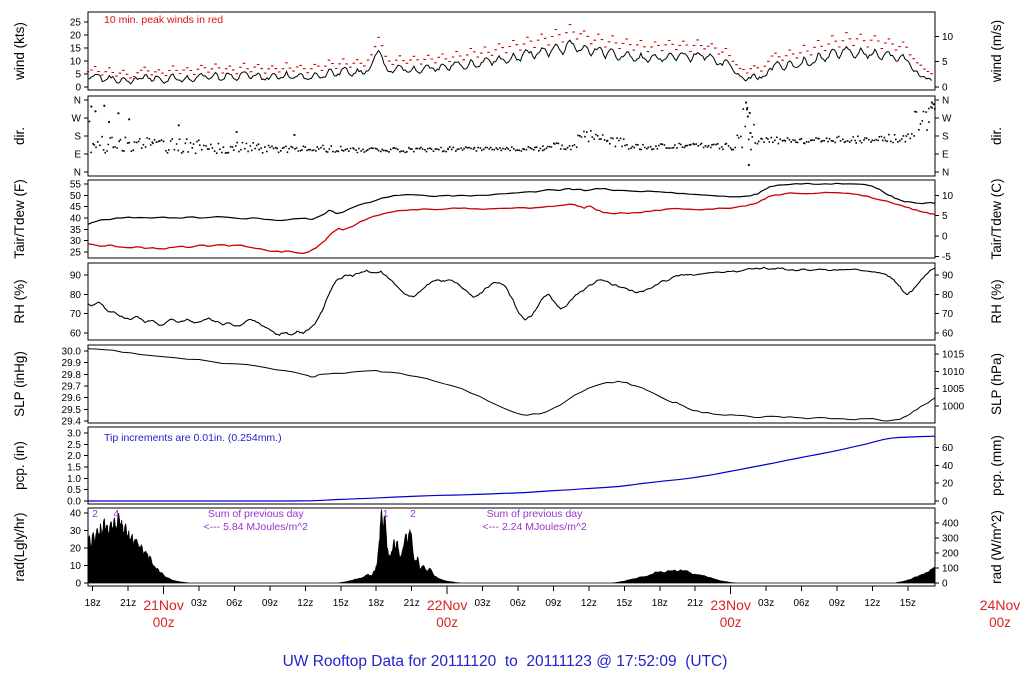 This screenshot has height=700, width=1024. Describe the element at coordinates (341, 603) in the screenshot. I see `hour-label-6: 15z` at that location.